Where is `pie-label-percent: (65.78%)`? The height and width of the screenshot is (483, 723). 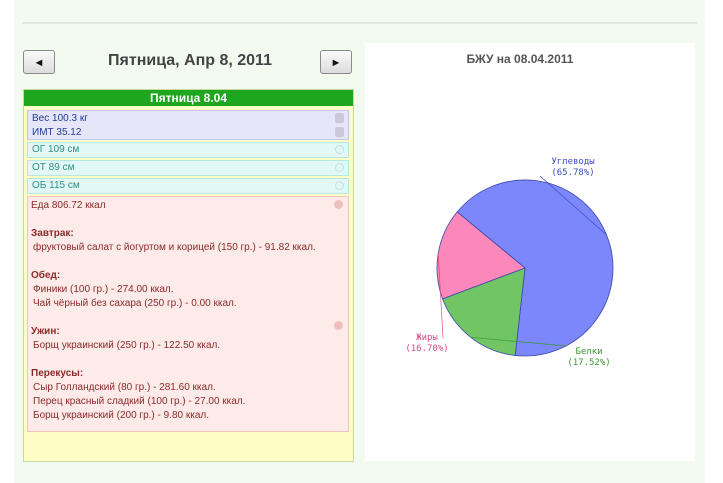
pie-label-percent: (65.78%) is located at coordinates (572, 173).